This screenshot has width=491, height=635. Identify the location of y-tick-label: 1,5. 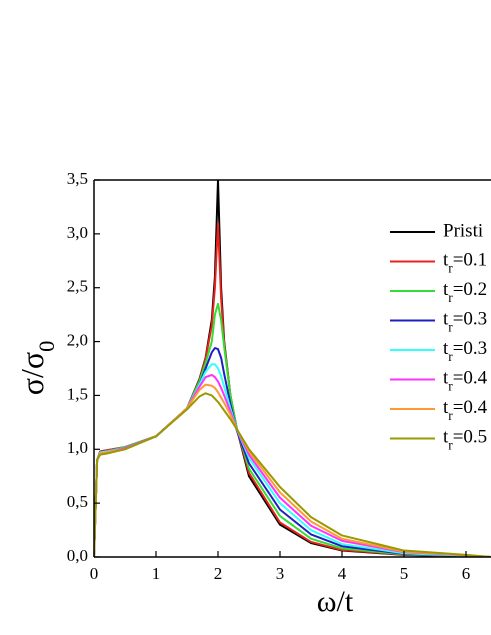
(77, 393).